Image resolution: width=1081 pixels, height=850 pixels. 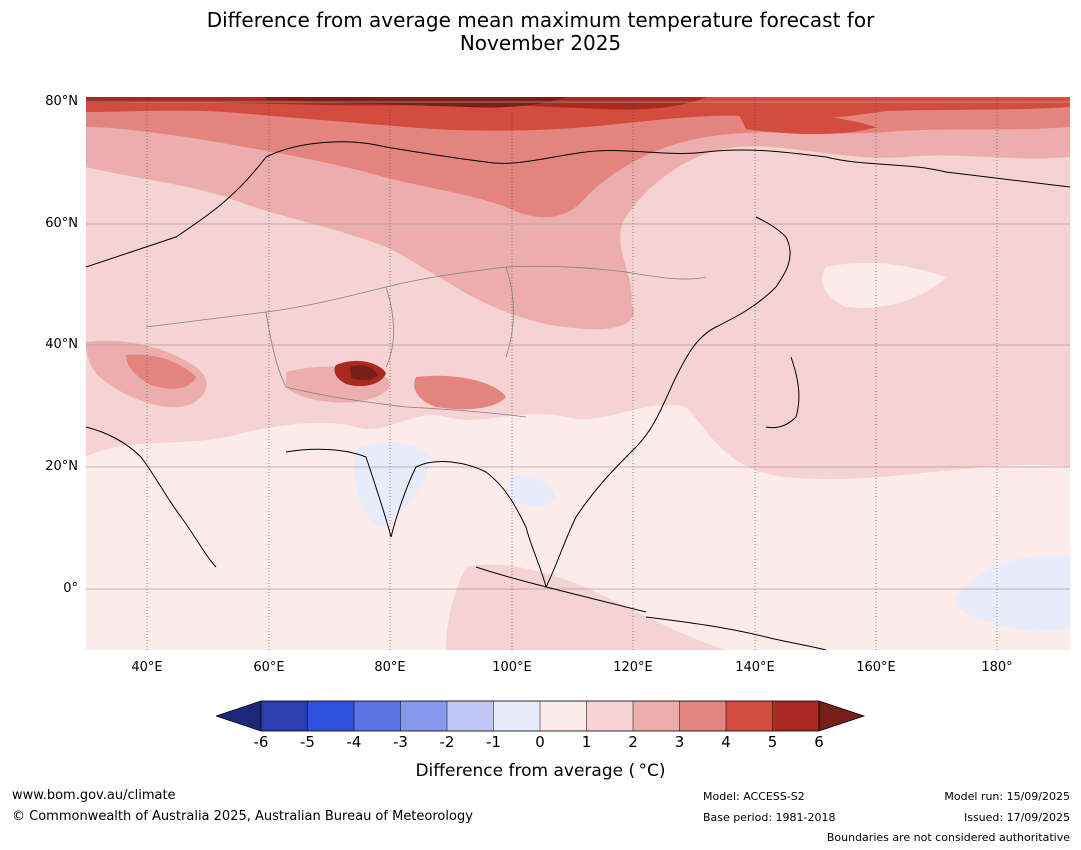 I want to click on anomaly-region-4-5-east, so click(x=806, y=121).